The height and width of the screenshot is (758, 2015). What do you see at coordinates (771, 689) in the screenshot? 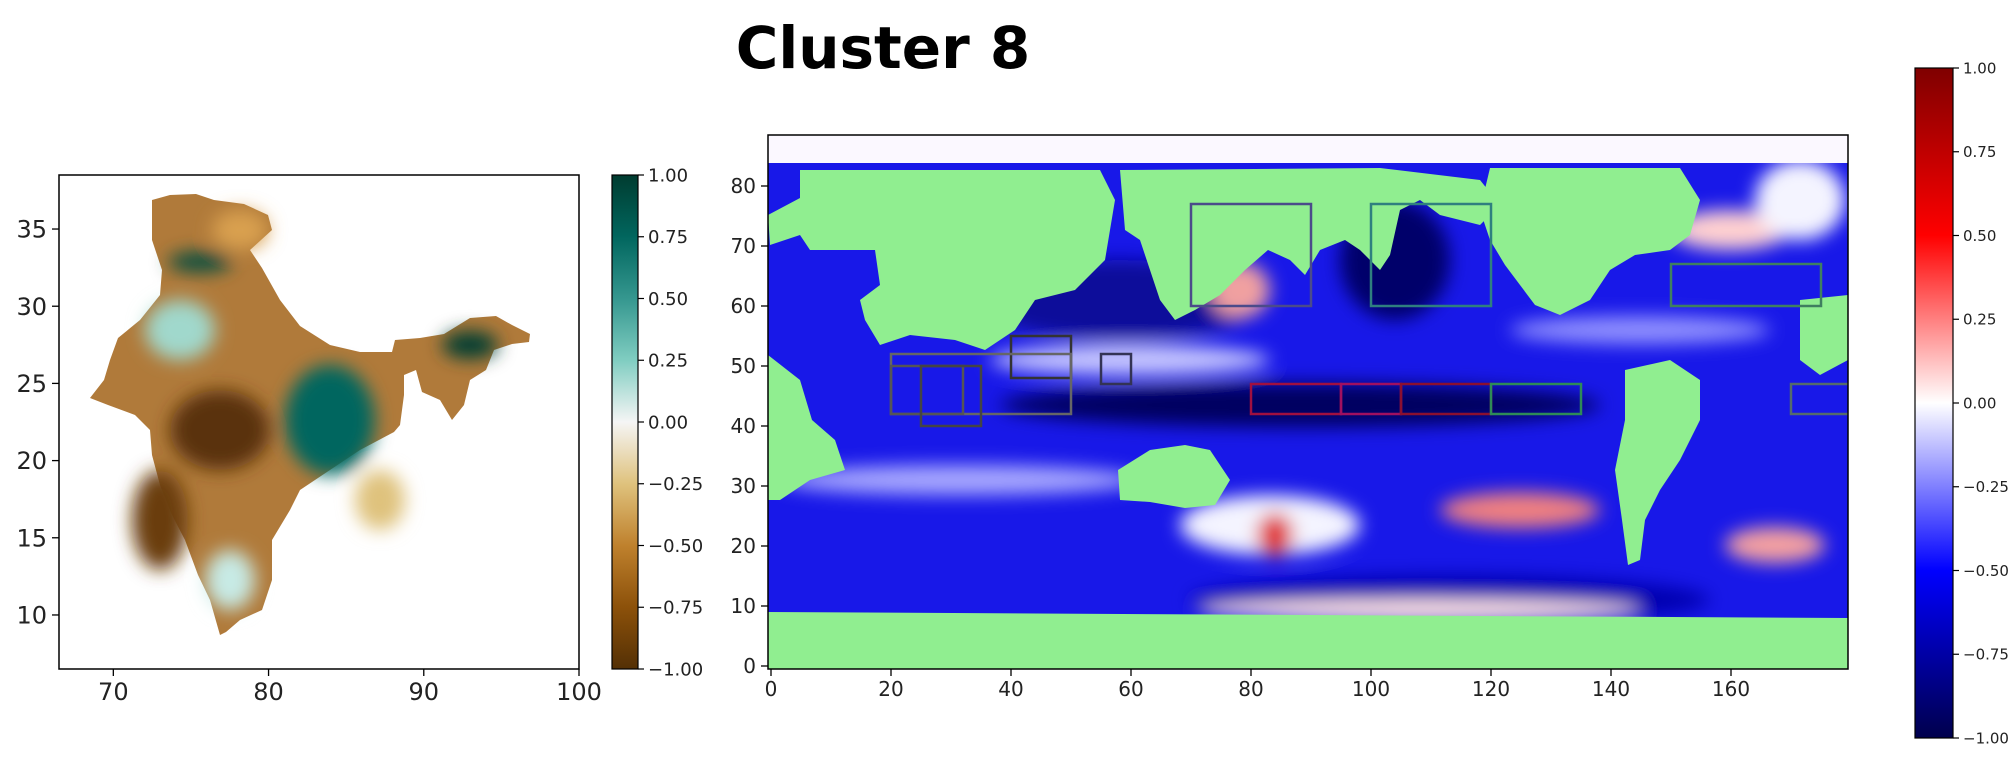
I see `global-x-tick-label: 0` at bounding box center [771, 689].